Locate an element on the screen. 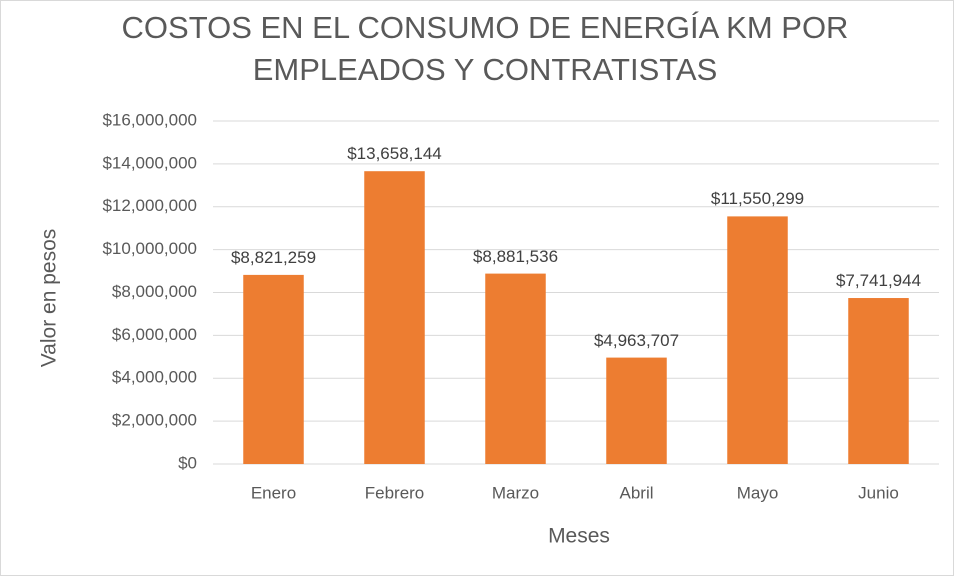 This screenshot has height=576, width=954. y-axis-title: Valor en pesos is located at coordinates (49, 298).